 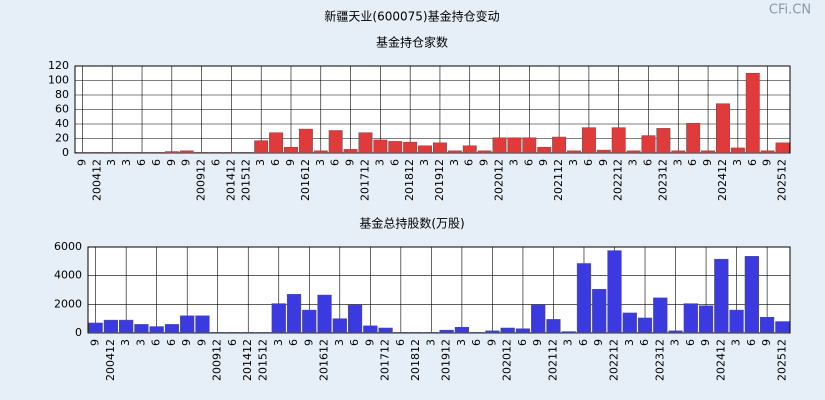 I want to click on x-tick-label: 201812, so click(x=409, y=180).